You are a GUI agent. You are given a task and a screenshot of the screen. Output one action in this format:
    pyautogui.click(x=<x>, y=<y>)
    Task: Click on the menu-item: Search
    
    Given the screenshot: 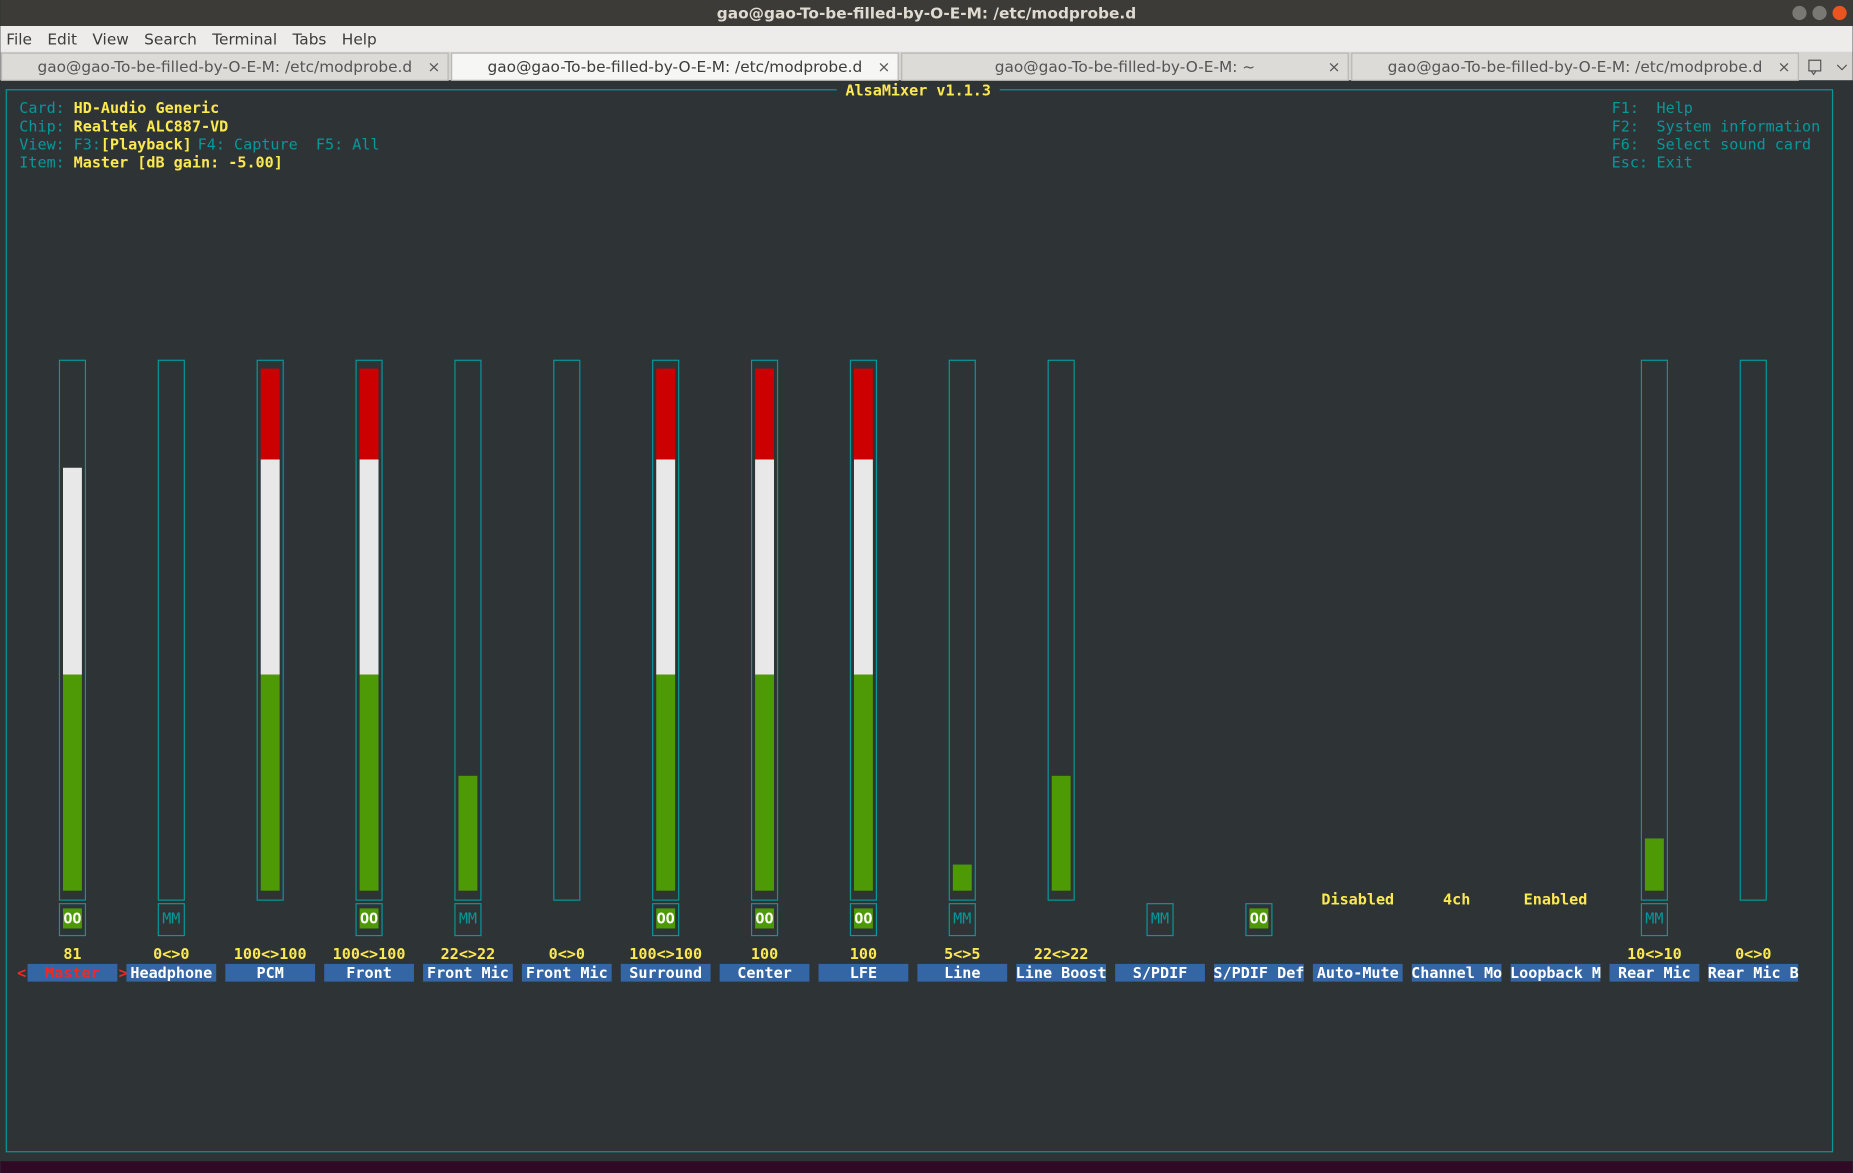 What is the action you would take?
    pyautogui.click(x=170, y=40)
    